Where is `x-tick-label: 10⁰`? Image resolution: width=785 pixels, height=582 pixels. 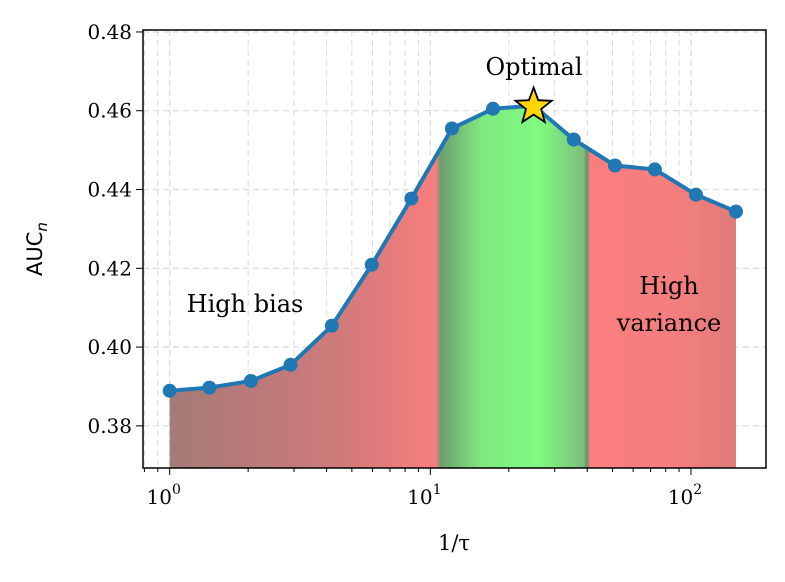 x-tick-label: 10⁰ is located at coordinates (163, 495).